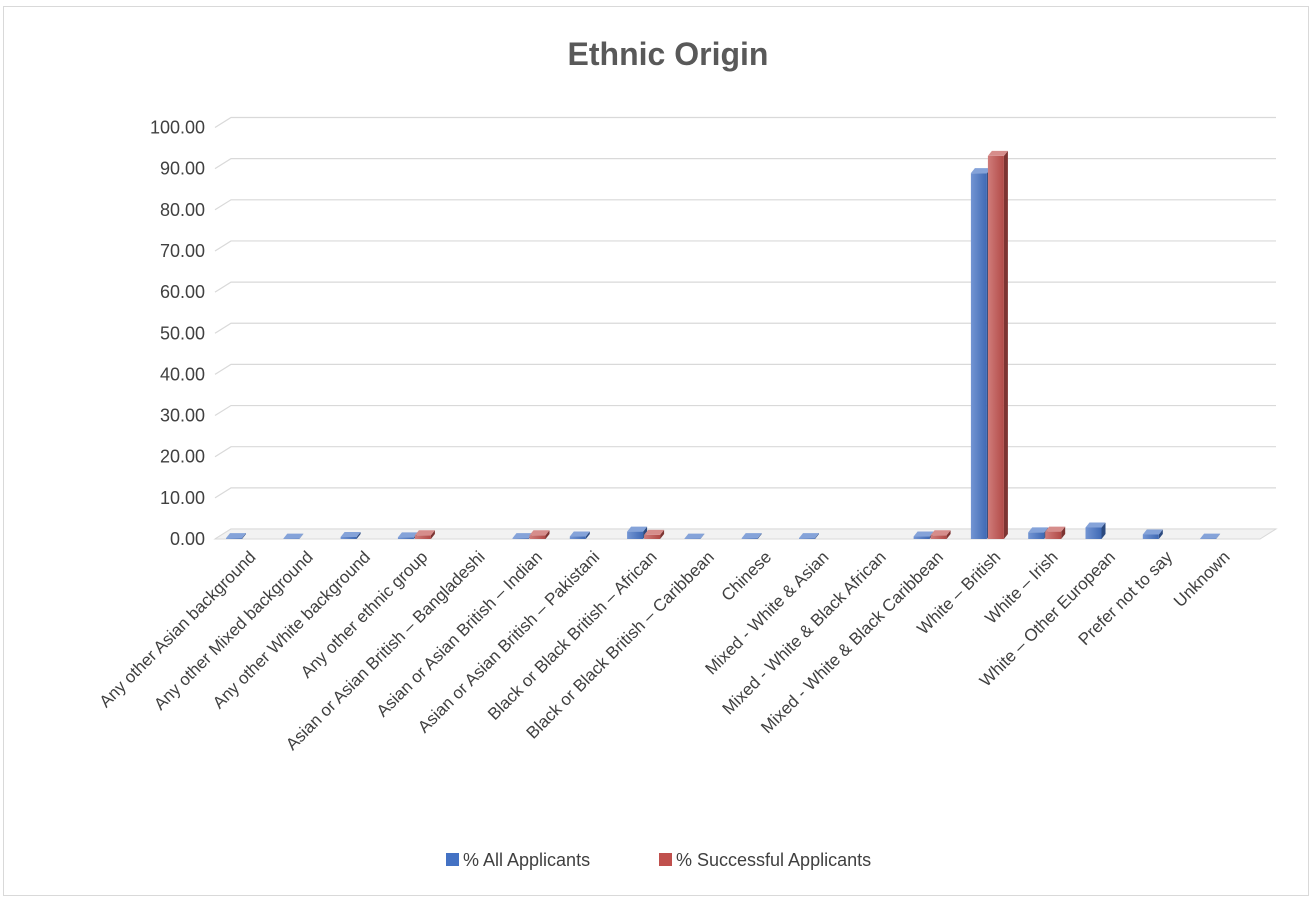 The image size is (1314, 900). I want to click on y-tick-label: 10.00, so click(182, 498).